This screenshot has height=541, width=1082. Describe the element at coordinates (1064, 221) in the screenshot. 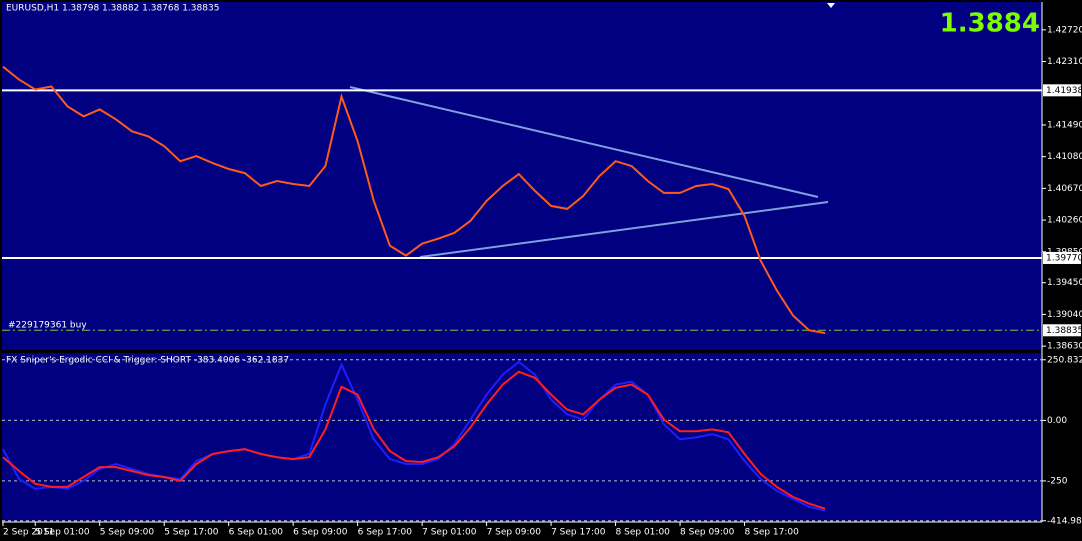

I see `y-tick-label: 1.40260` at that location.